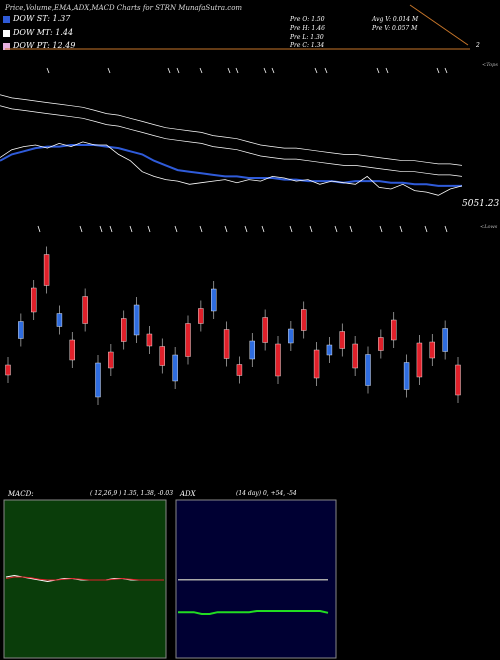 The width and height of the screenshot is (500, 660). I want to click on adx-lines, so click(253, 597).